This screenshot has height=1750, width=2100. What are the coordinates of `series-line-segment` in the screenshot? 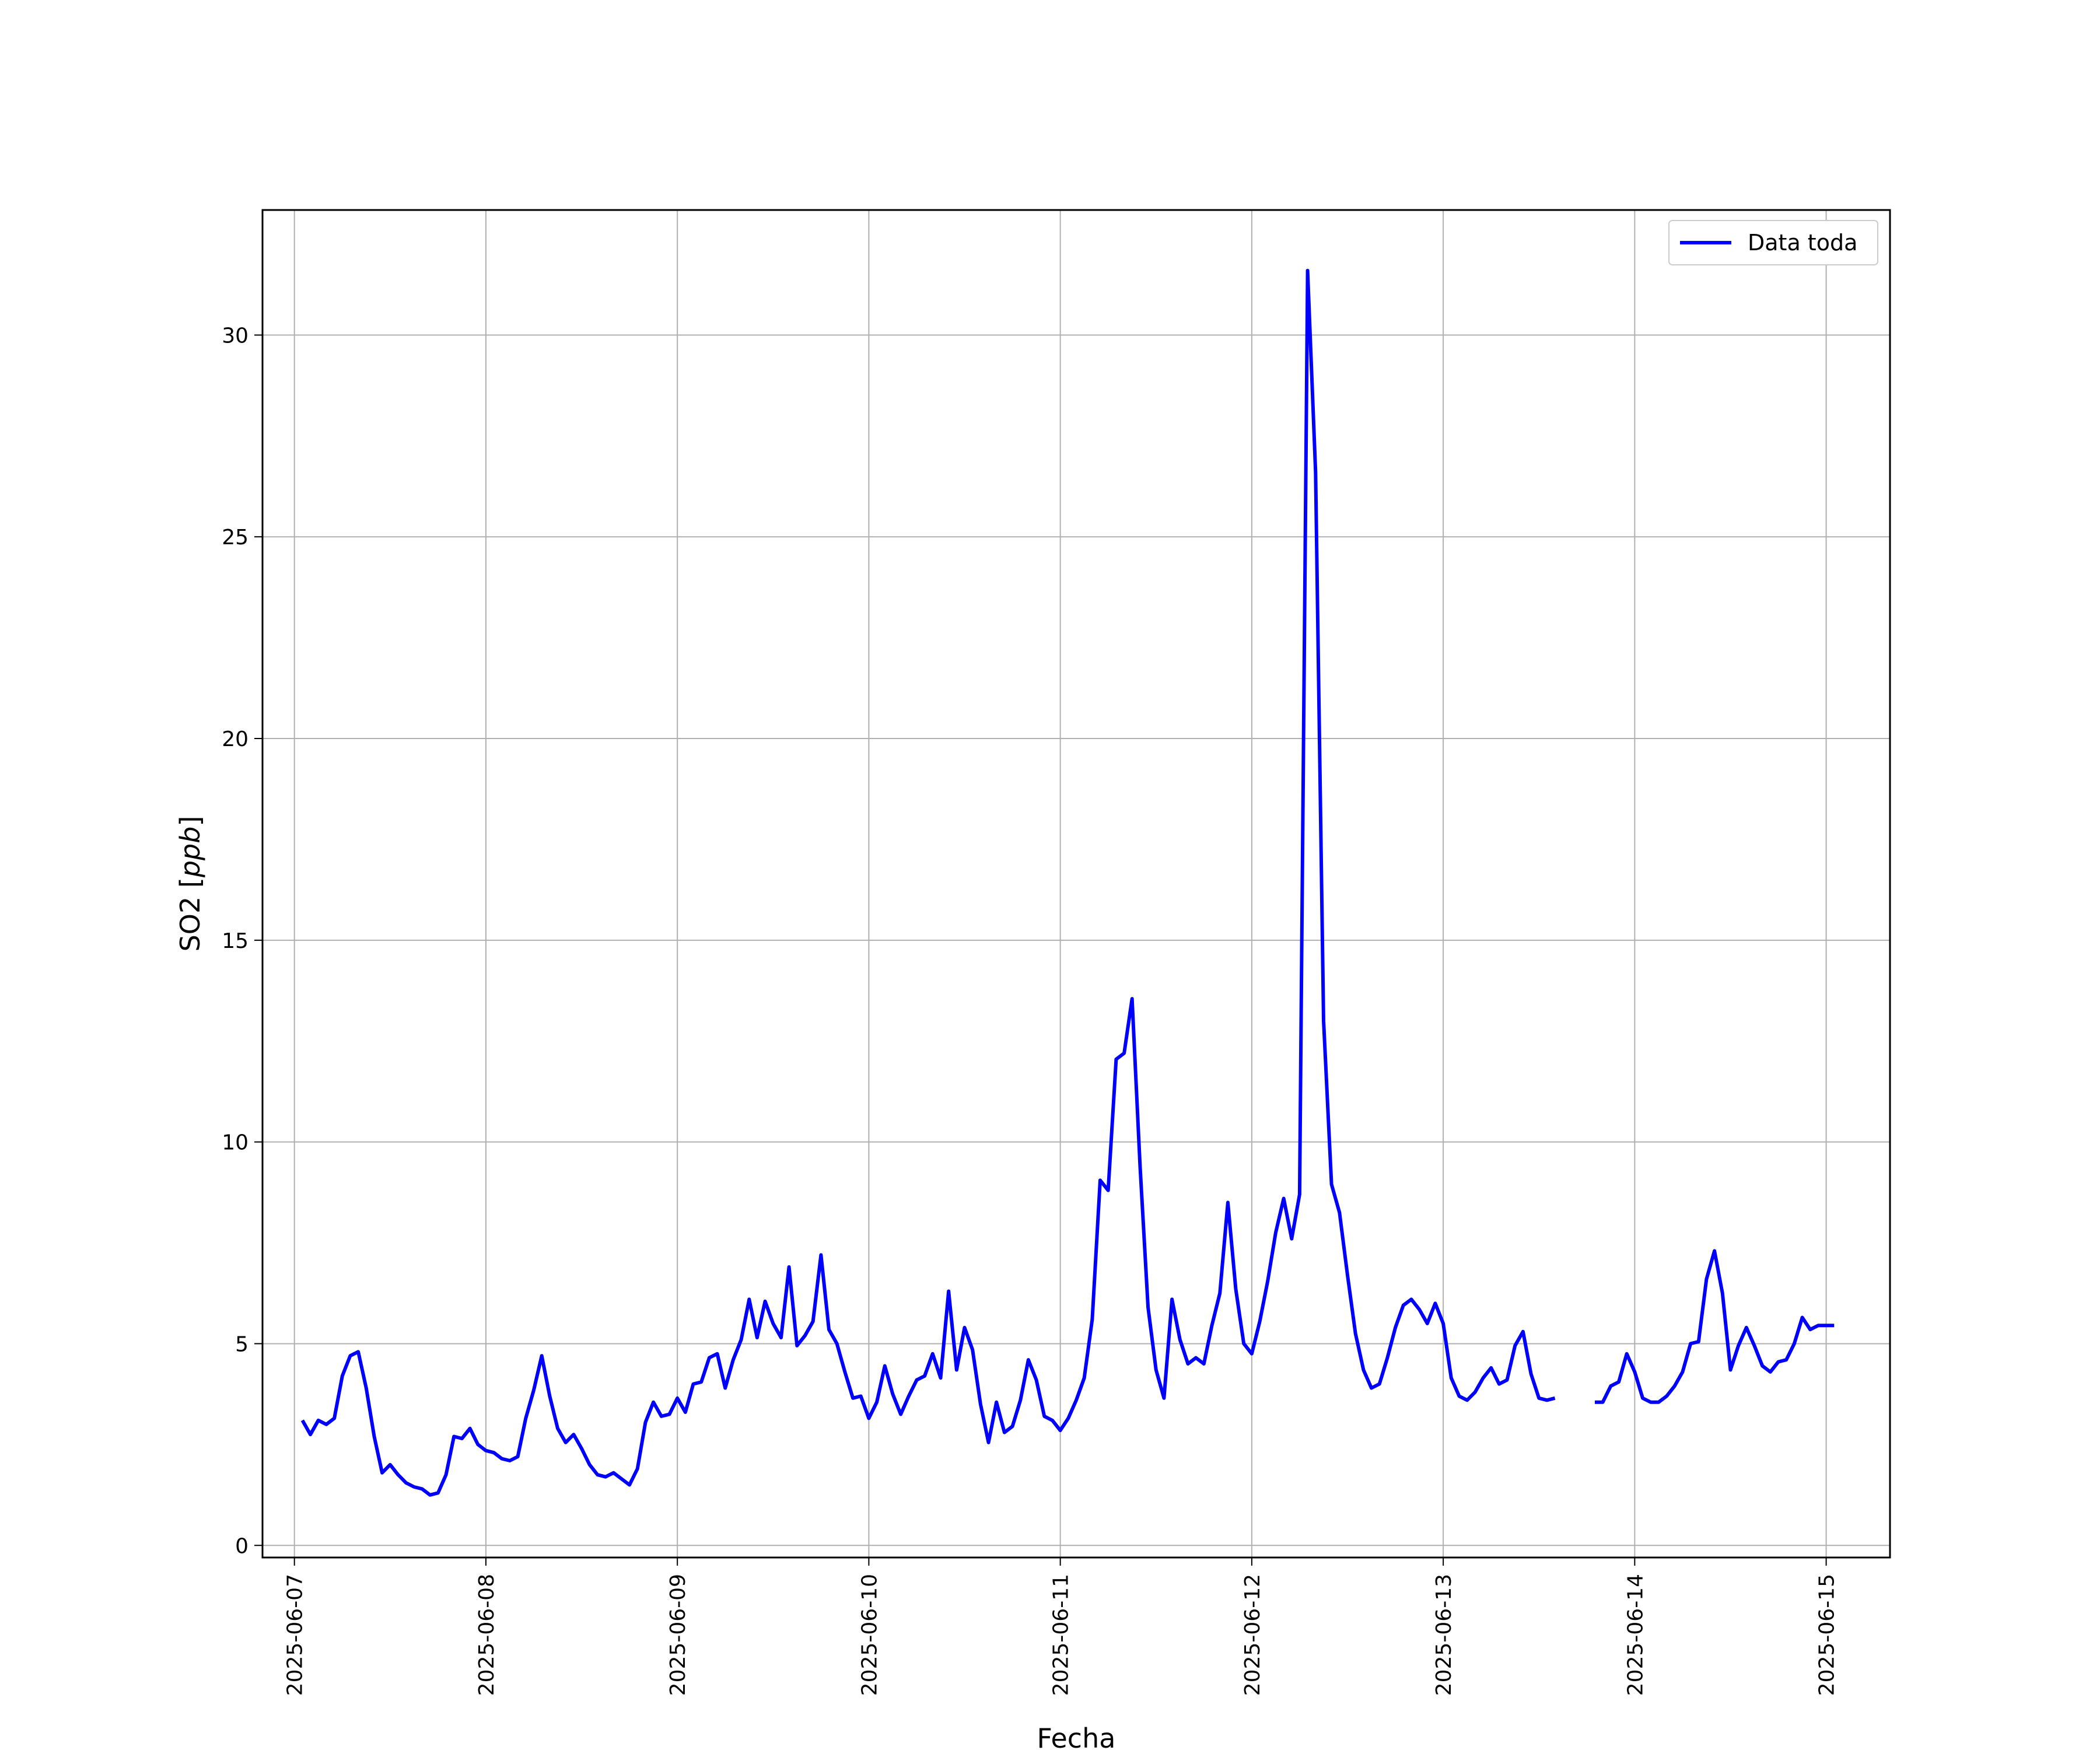 It's located at (1715, 1326).